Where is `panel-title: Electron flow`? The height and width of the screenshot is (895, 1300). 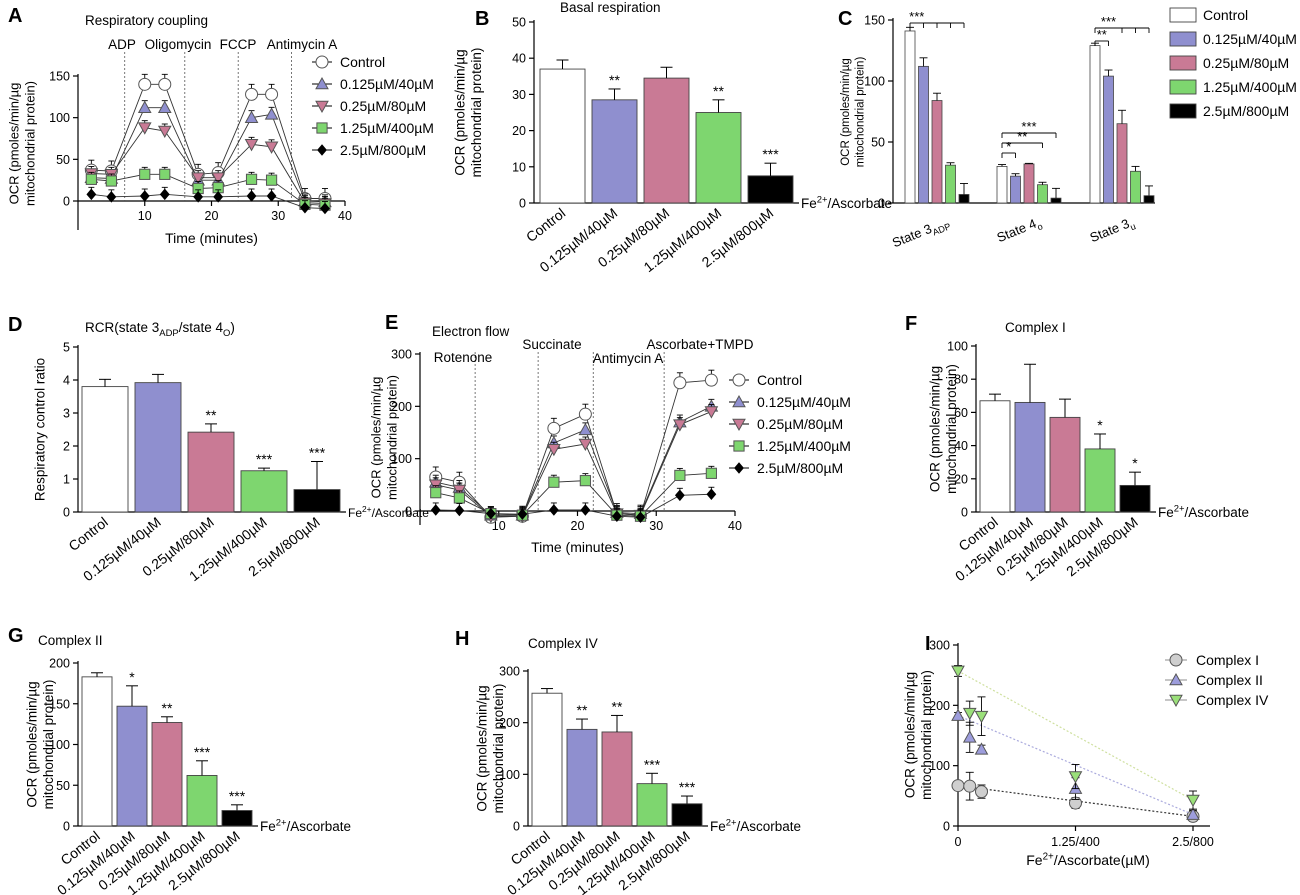 panel-title: Electron flow is located at coordinates (471, 331).